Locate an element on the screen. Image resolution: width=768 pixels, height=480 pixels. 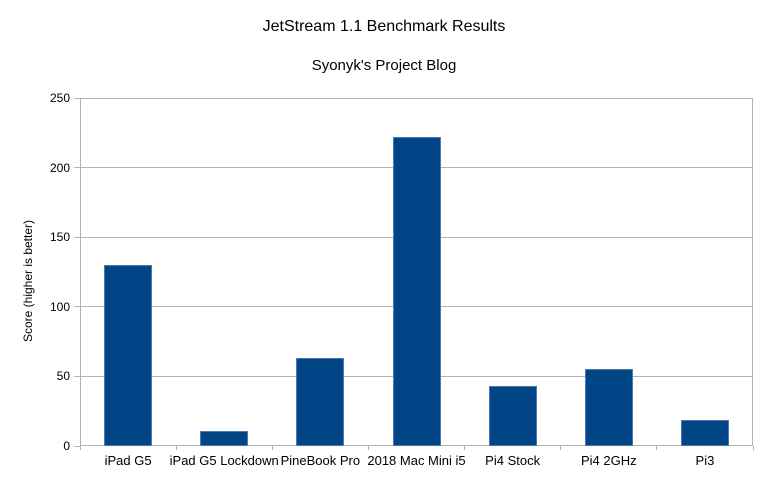
category-label: Pi4 Stock is located at coordinates (513, 460).